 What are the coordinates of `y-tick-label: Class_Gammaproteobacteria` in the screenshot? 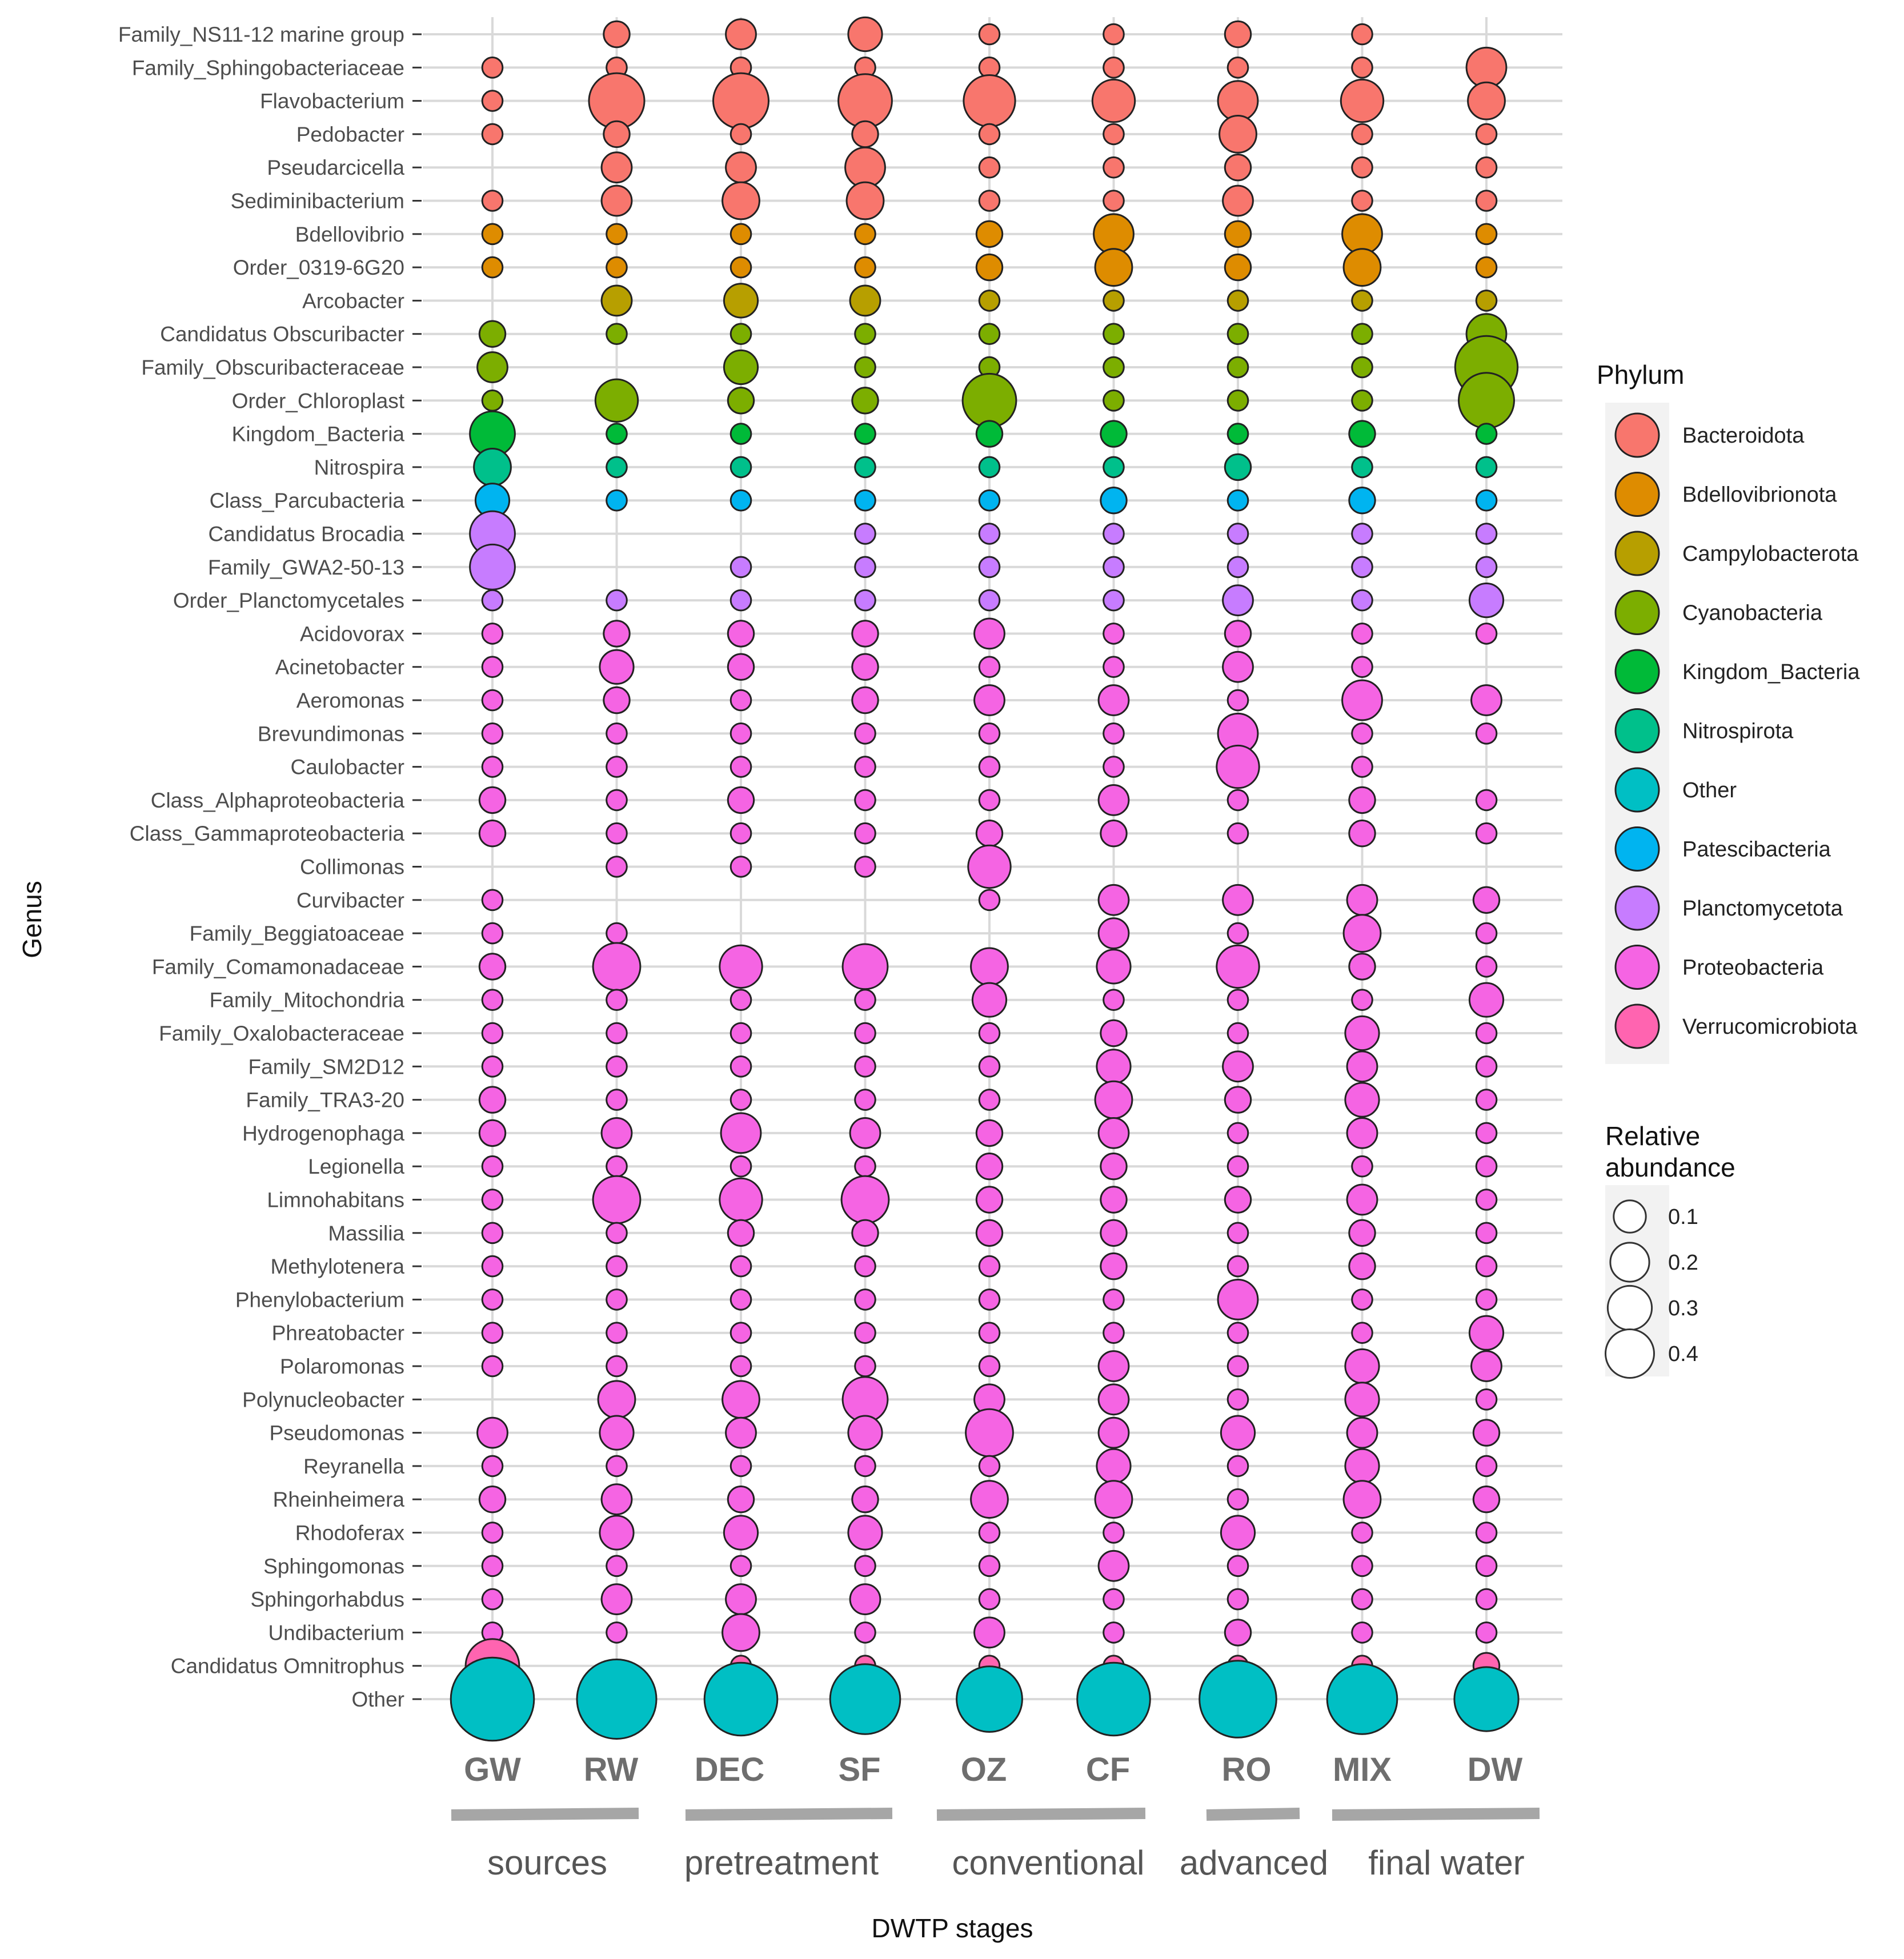 It's located at (267, 833).